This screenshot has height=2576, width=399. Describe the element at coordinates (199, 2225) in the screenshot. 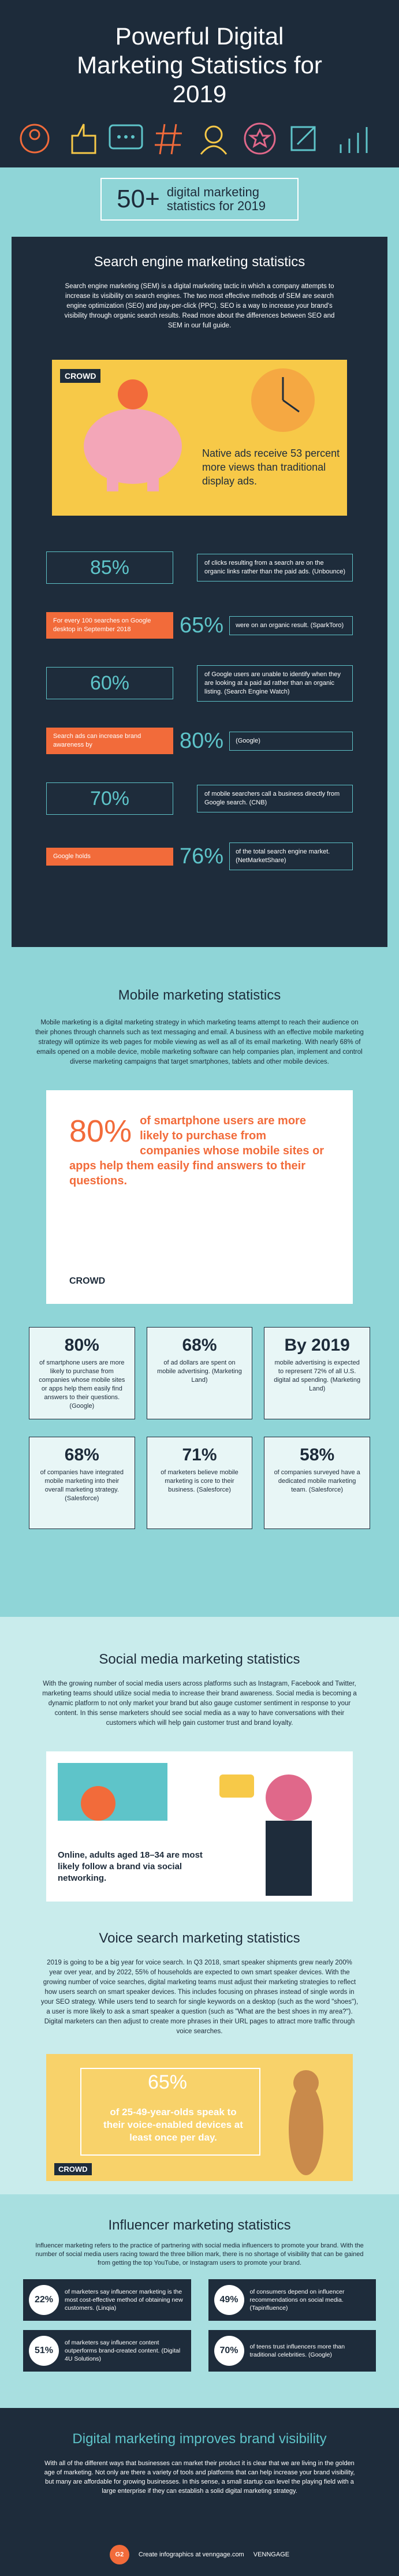

I see `section-title: Influencer marketing statistics` at that location.